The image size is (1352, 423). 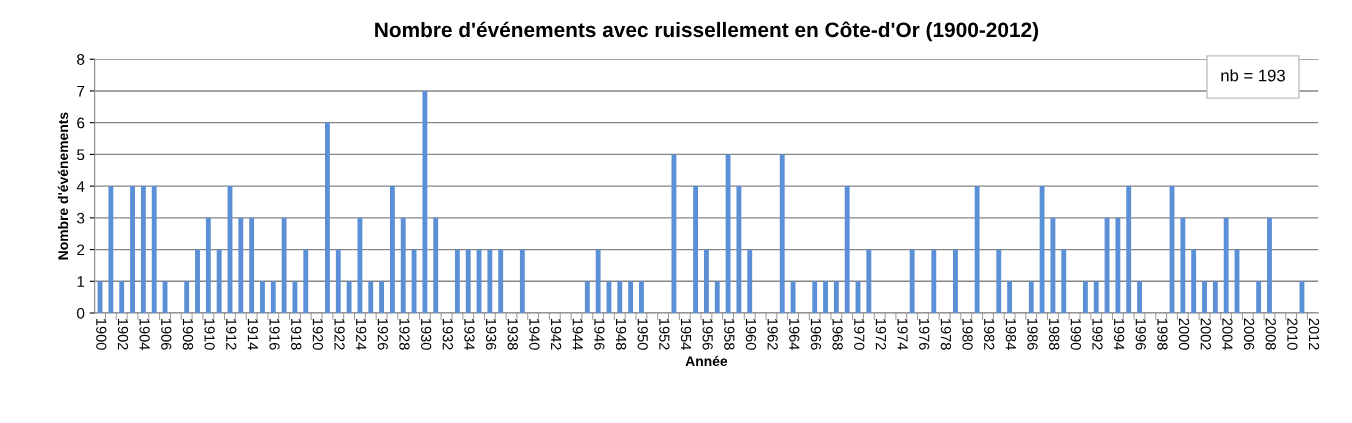 What do you see at coordinates (1253, 75) in the screenshot?
I see `annotation: nb = 193` at bounding box center [1253, 75].